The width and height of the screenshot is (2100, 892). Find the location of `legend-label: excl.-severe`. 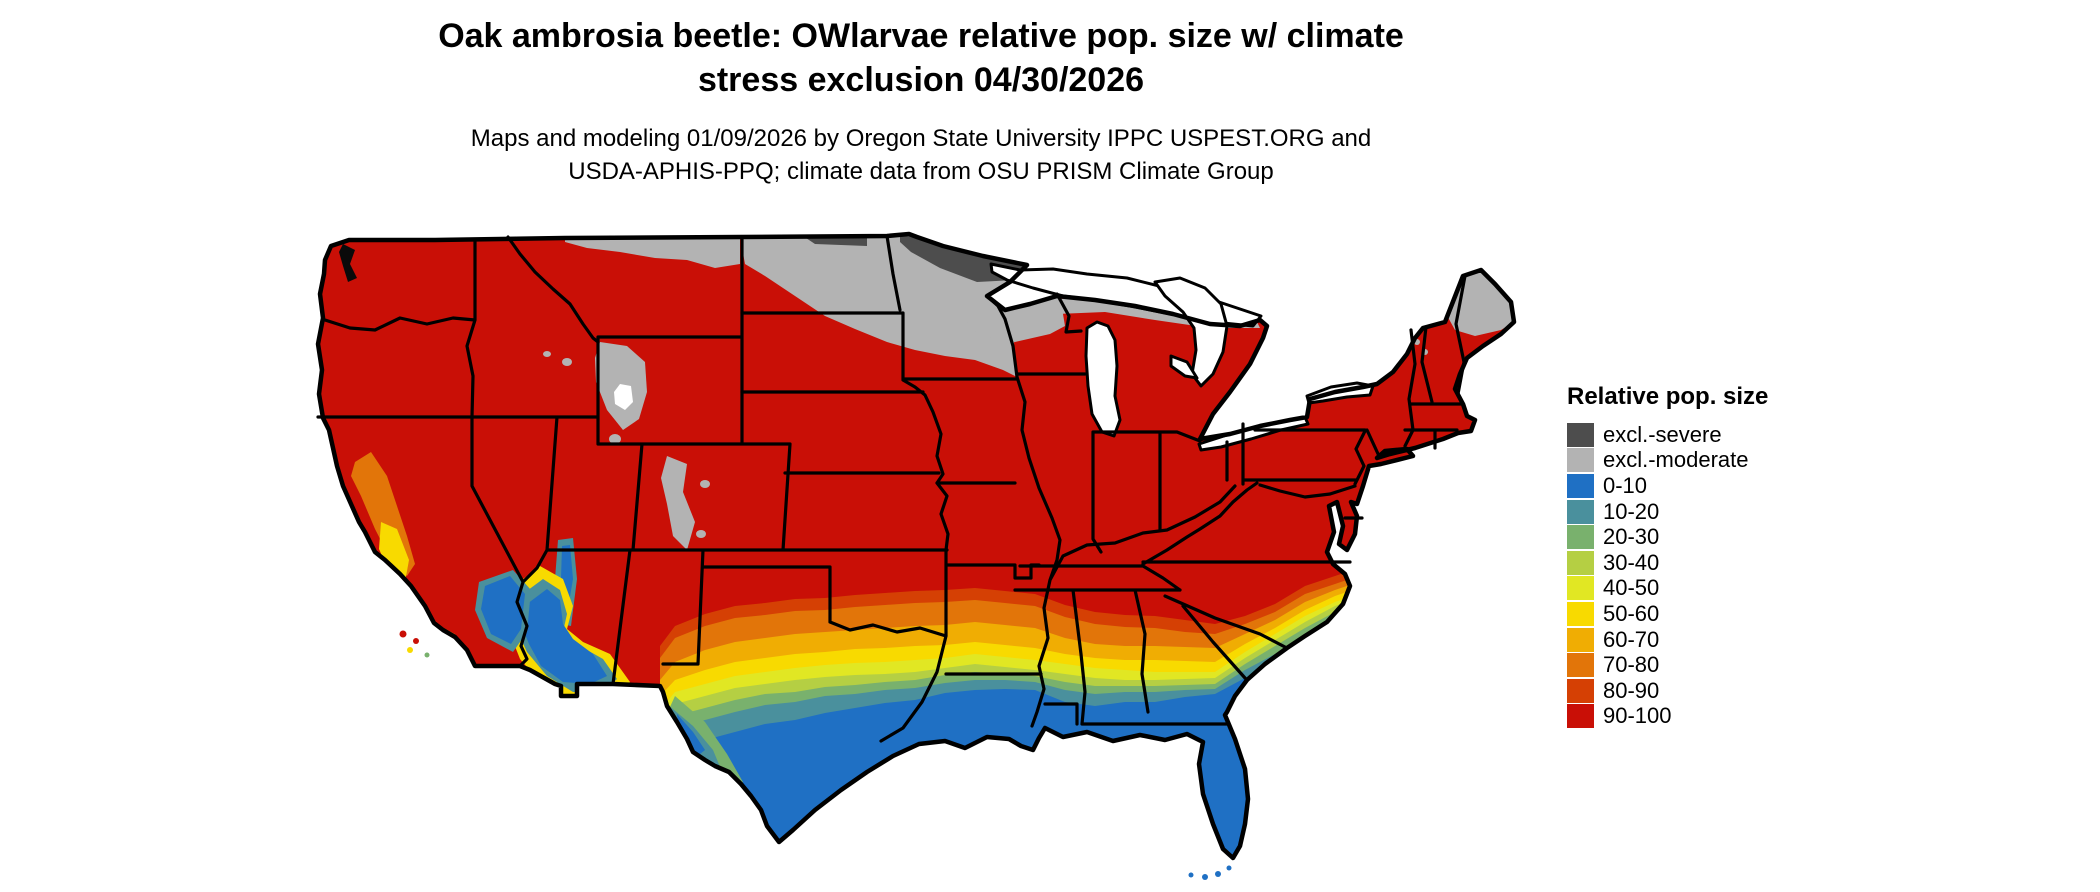

legend-label: excl.-severe is located at coordinates (1662, 434).